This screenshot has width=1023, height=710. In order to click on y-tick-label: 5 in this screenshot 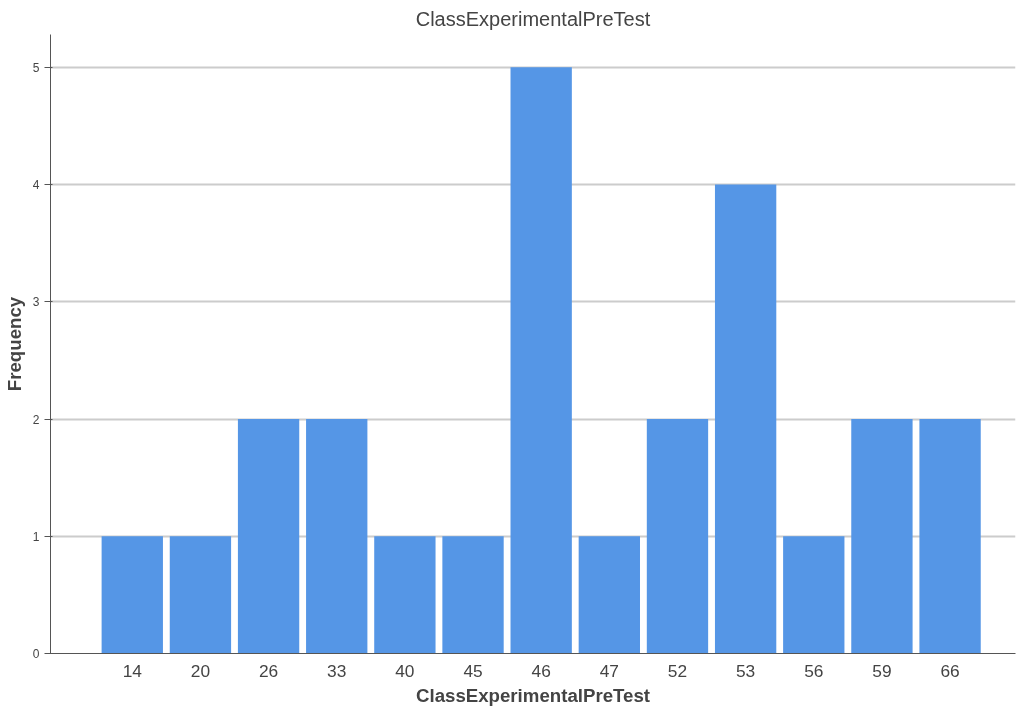, I will do `click(36, 67)`.